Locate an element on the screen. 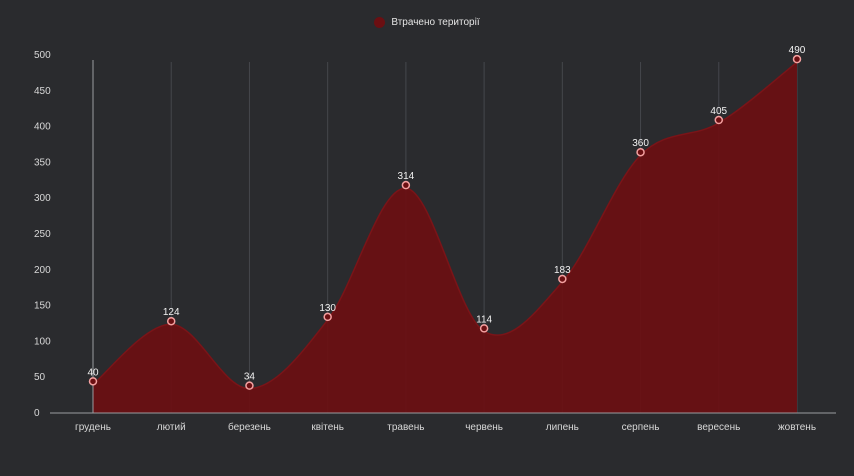 This screenshot has width=854, height=476. y-tick-label: 0 is located at coordinates (37, 413).